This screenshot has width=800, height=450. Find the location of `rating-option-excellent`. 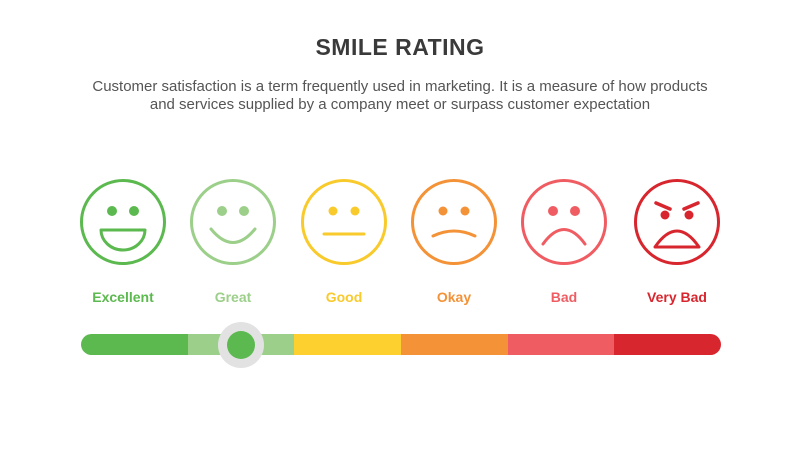

rating-option-excellent is located at coordinates (123, 222).